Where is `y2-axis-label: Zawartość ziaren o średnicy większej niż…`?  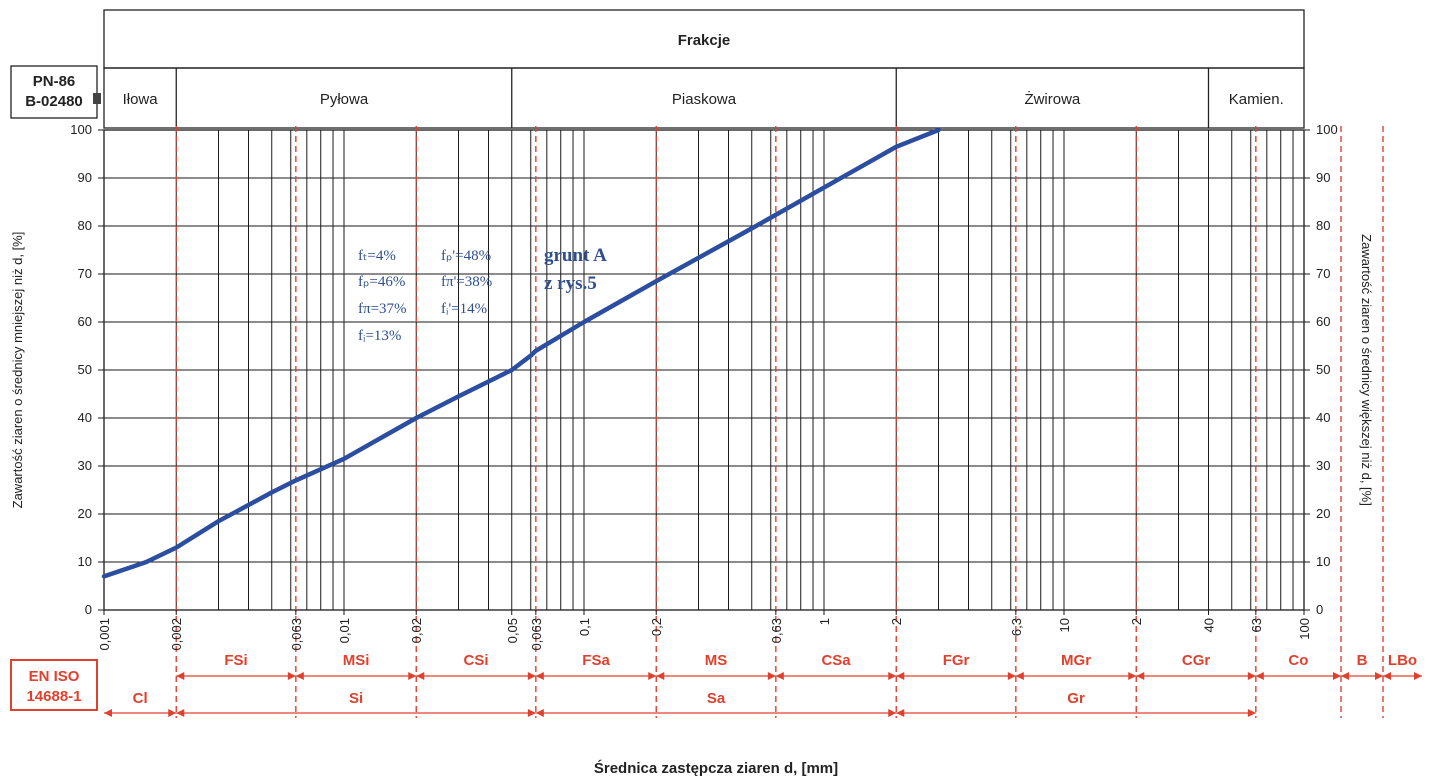 y2-axis-label: Zawartość ziaren o średnicy większej niż… is located at coordinates (1366, 370).